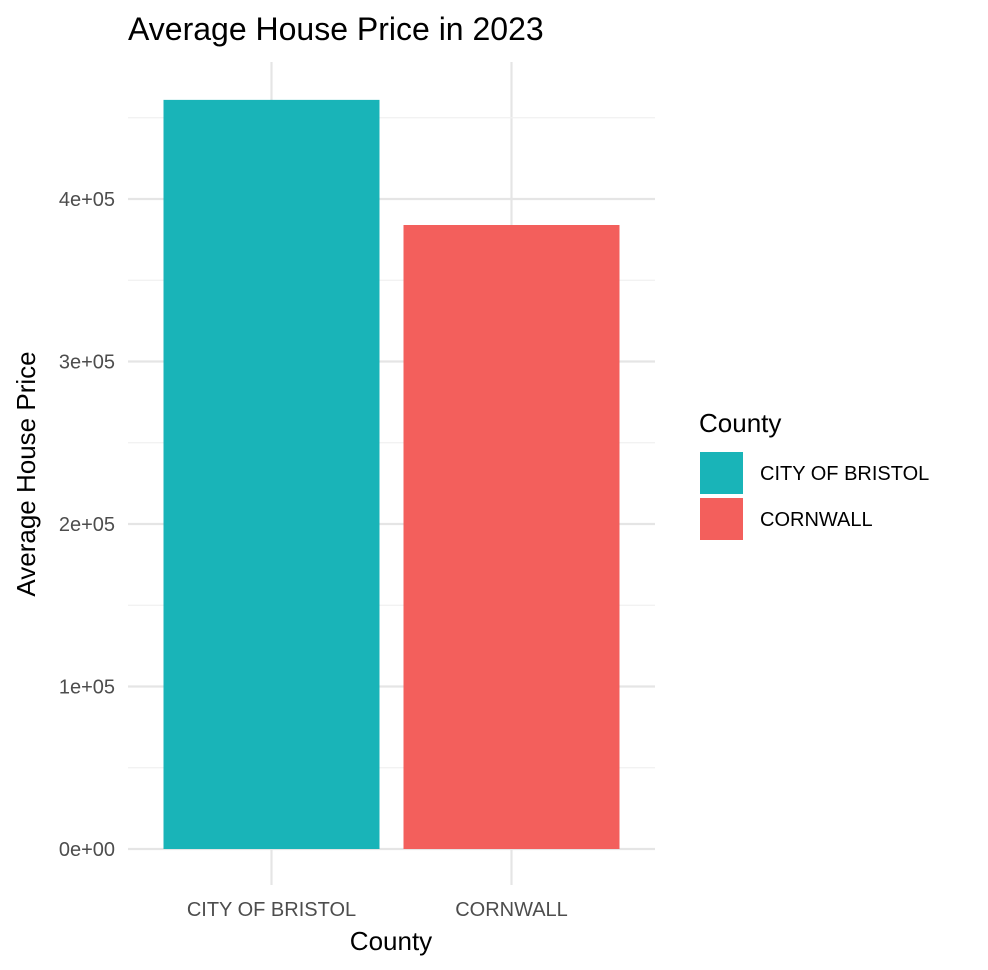  Describe the element at coordinates (511, 537) in the screenshot. I see `bar-cornwall` at that location.